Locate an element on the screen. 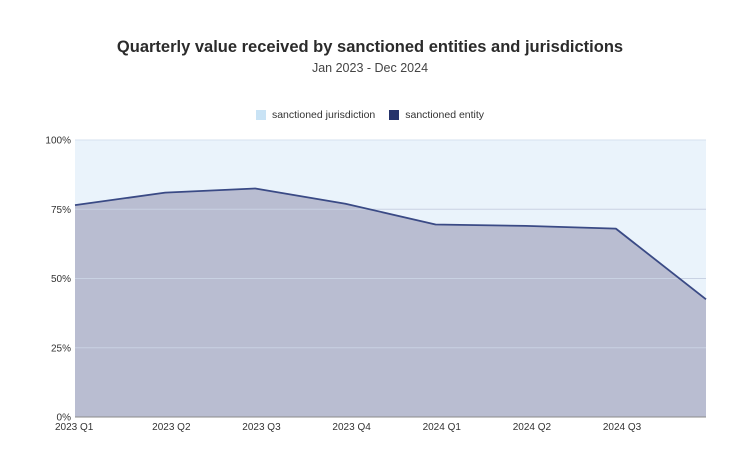 Image resolution: width=740 pixels, height=453 pixels. x-tick-label: 2023 Q4 is located at coordinates (351, 427).